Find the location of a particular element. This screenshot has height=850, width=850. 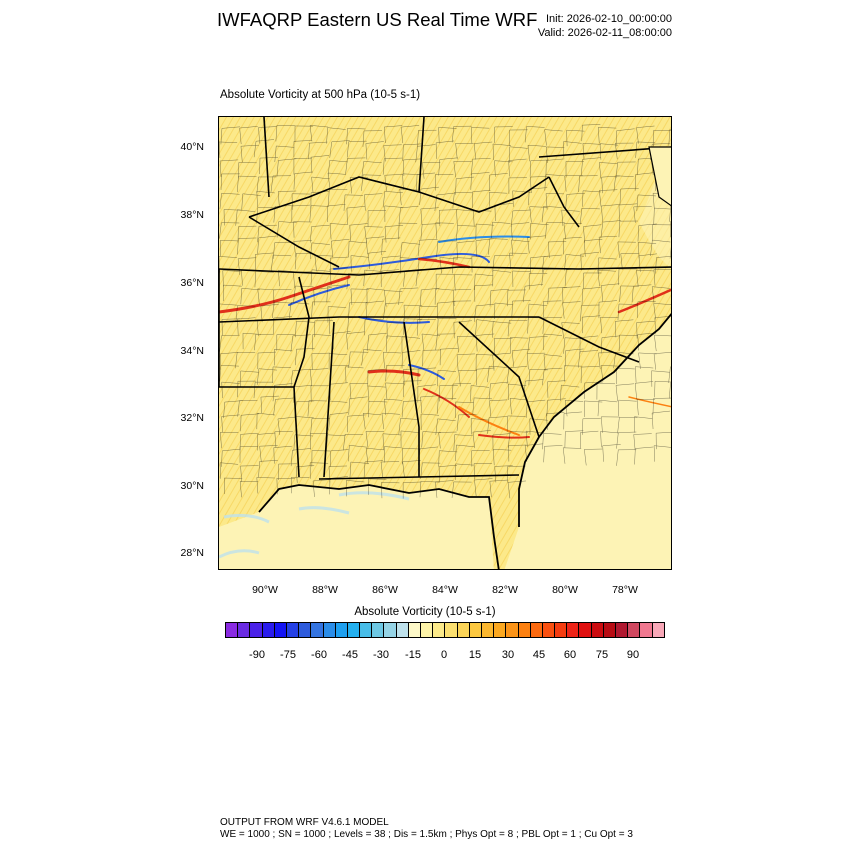

lon-label-86: 86°W is located at coordinates (385, 590).